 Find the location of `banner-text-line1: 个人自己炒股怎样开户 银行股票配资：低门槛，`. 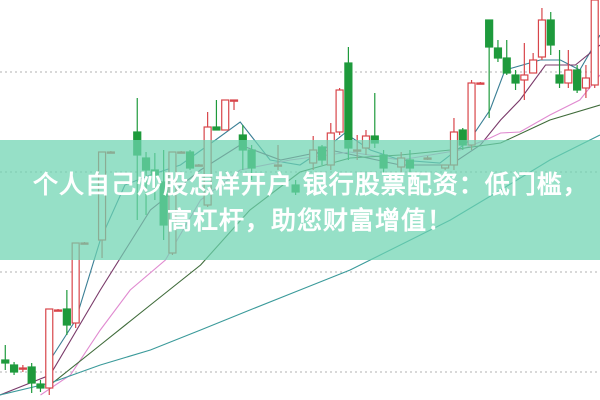

banner-text-line1: 个人自己炒股怎样开户 银行股票配资：低门槛， is located at coordinates (311, 184).